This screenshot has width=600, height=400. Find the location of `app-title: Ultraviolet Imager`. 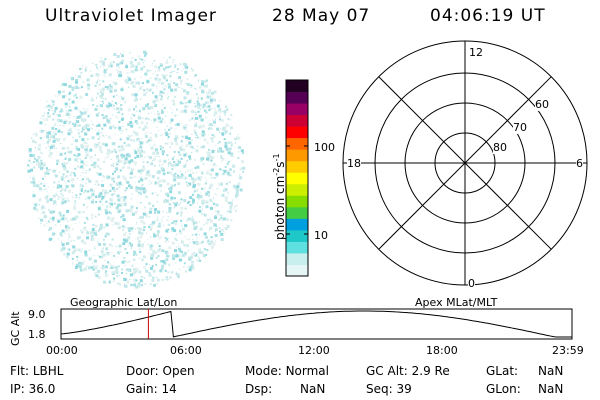

app-title: Ultraviolet Imager is located at coordinates (131, 16).